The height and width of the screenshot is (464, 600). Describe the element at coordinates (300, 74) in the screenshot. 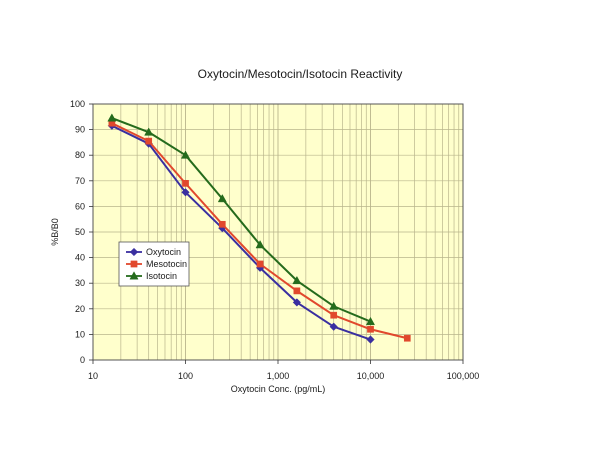

I see `chart-title: Oxytocin/Mesotocin/Isotocin Reactivity` at that location.